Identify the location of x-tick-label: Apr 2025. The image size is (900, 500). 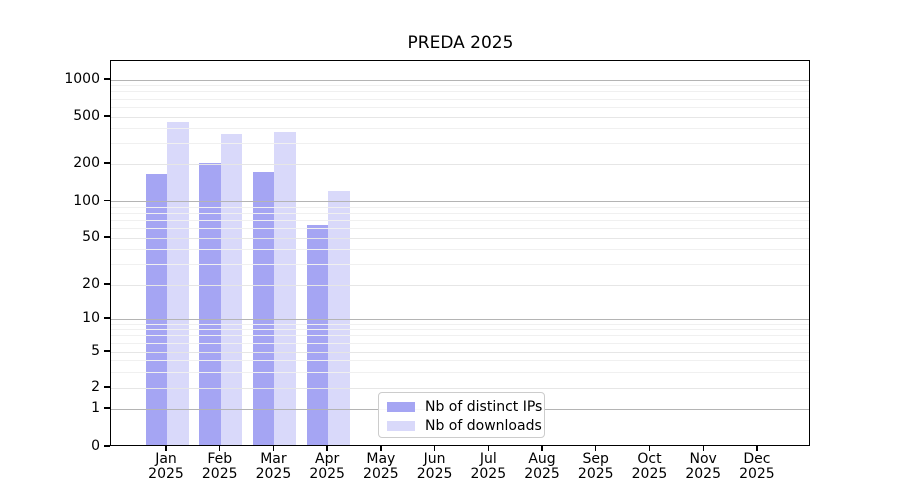
(327, 466).